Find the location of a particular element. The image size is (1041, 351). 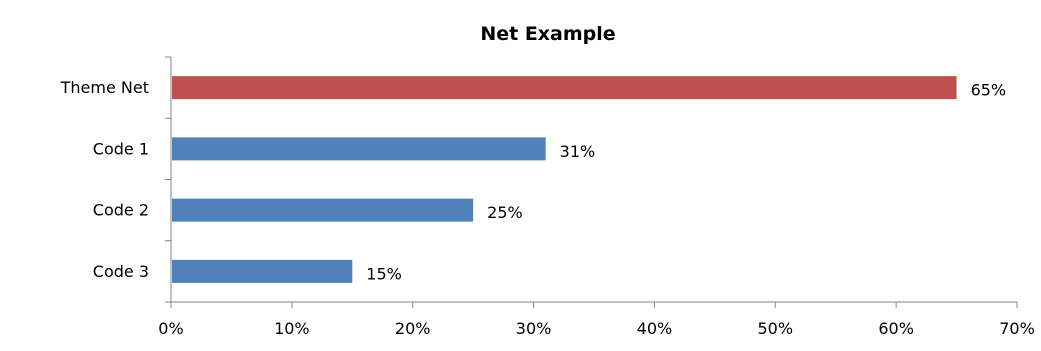

category-label: Code 1 is located at coordinates (121, 148).